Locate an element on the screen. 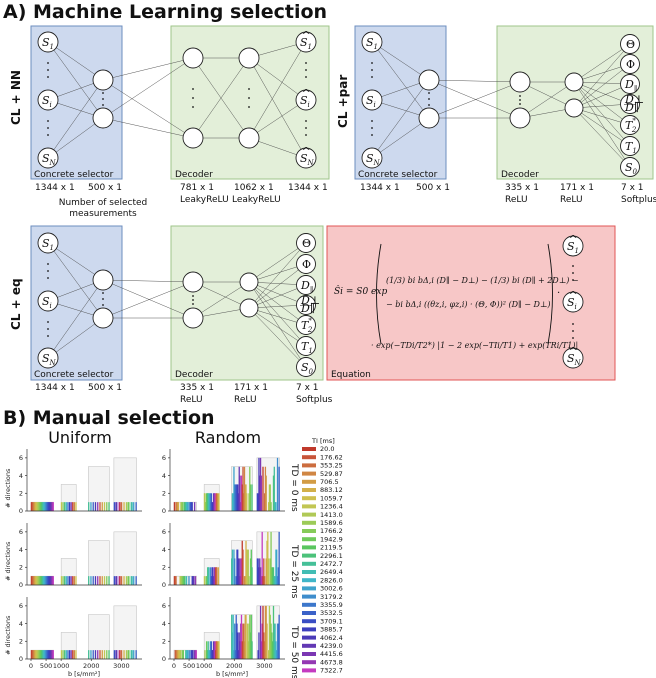 The image size is (656, 678). reconstructed-node is located at coordinates (573, 246).